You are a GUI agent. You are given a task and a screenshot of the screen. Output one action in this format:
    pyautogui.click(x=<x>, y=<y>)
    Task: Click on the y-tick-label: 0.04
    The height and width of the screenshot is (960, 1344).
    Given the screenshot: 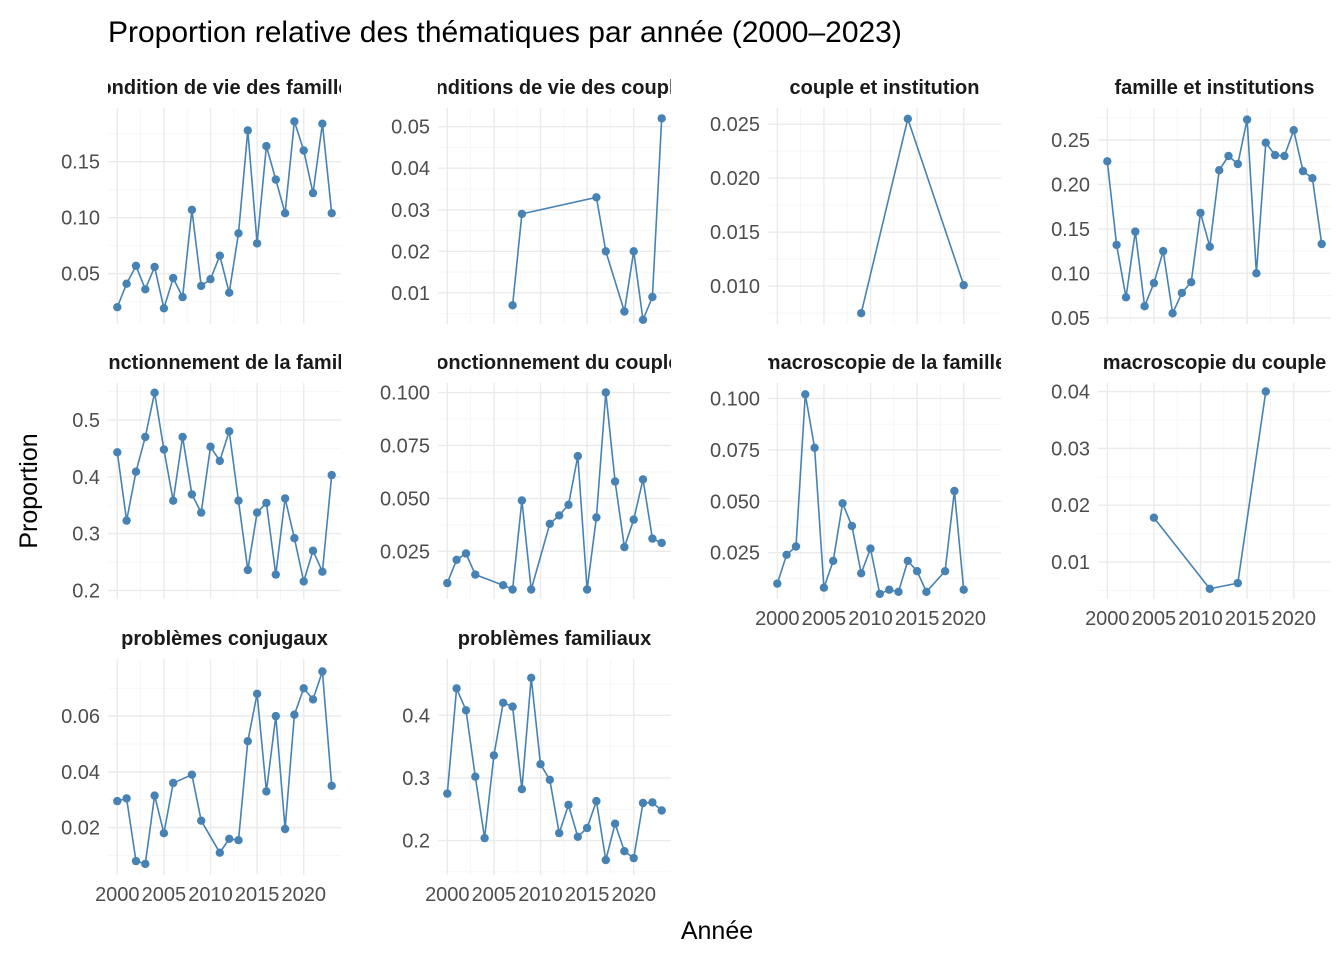 What is the action you would take?
    pyautogui.click(x=80, y=773)
    